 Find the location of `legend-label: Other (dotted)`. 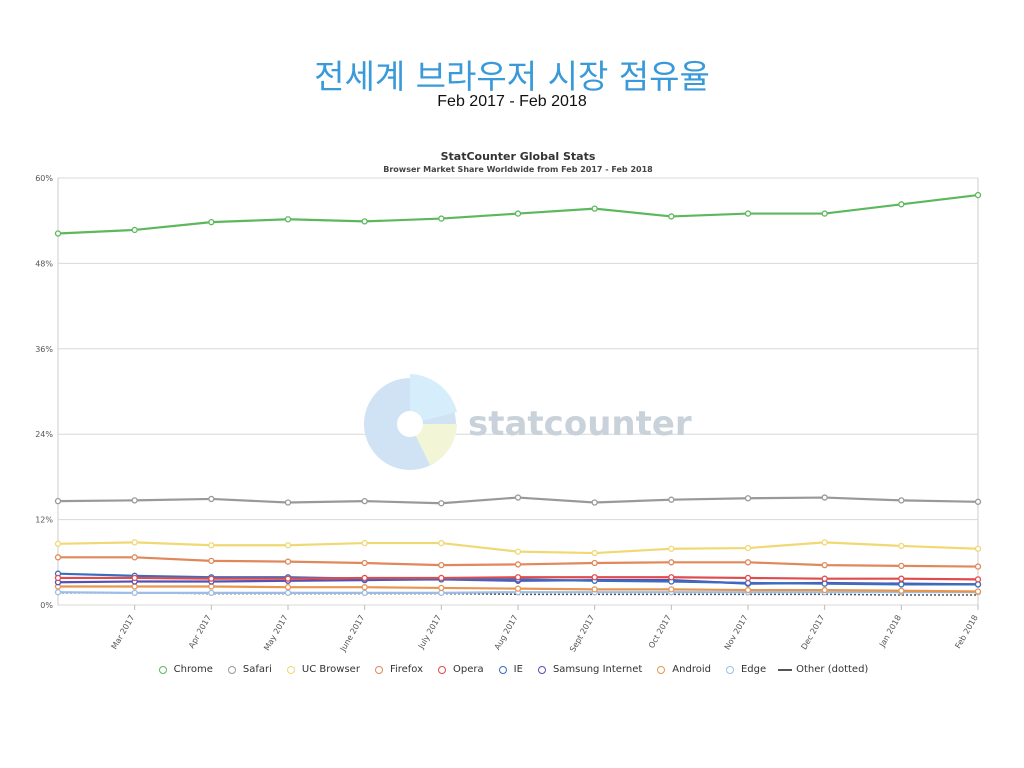

legend-label: Other (dotted) is located at coordinates (832, 669).